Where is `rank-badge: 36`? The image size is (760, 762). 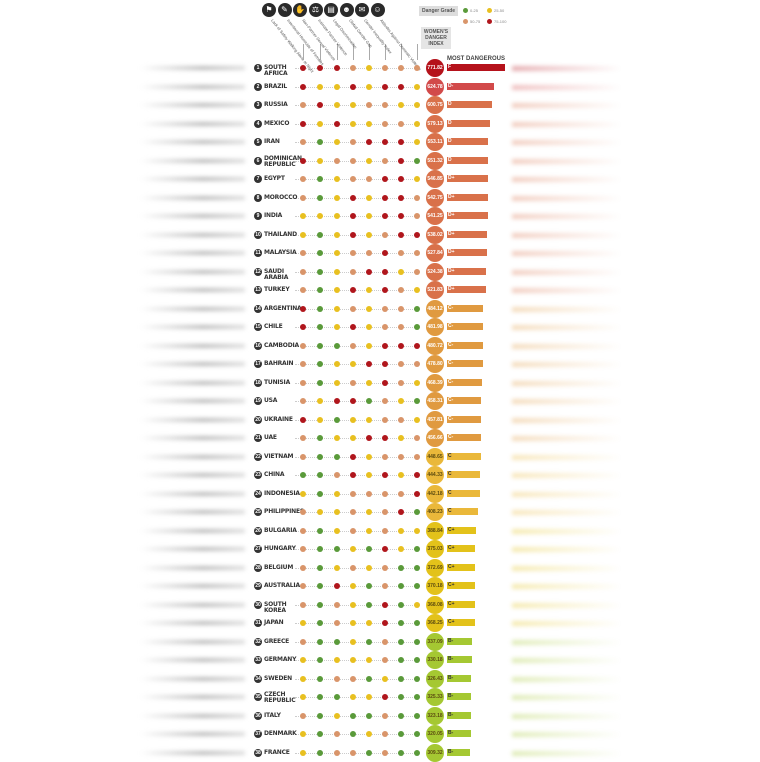 rank-badge: 36 is located at coordinates (258, 715).